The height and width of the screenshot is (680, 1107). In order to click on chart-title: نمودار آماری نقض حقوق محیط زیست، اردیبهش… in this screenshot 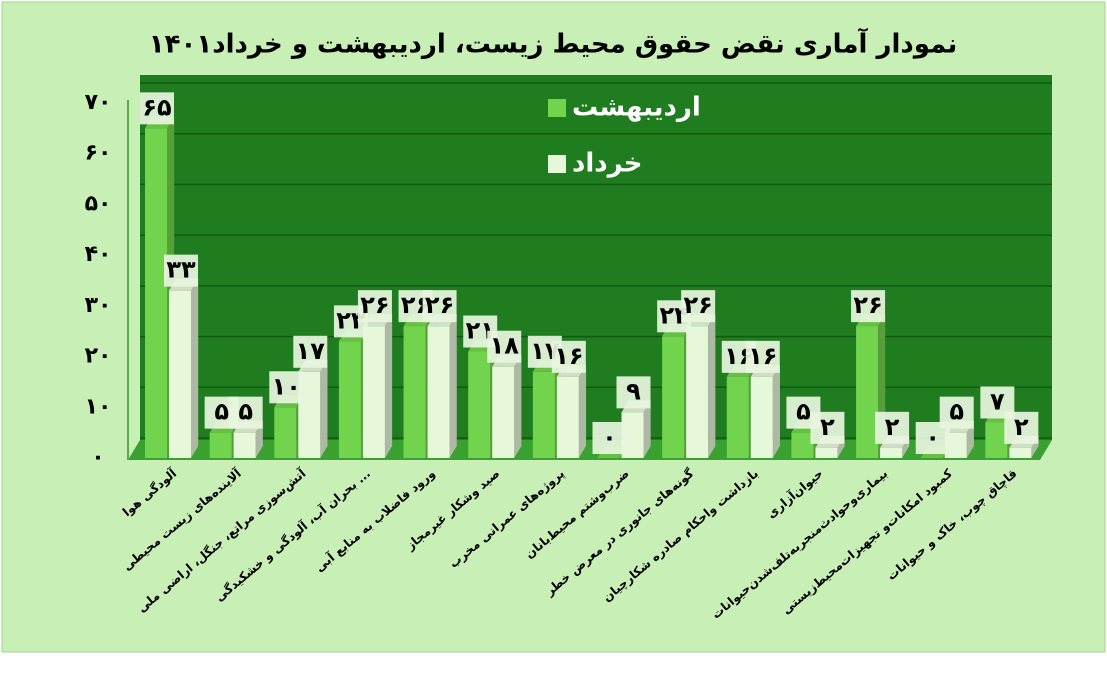, I will do `click(553, 44)`.